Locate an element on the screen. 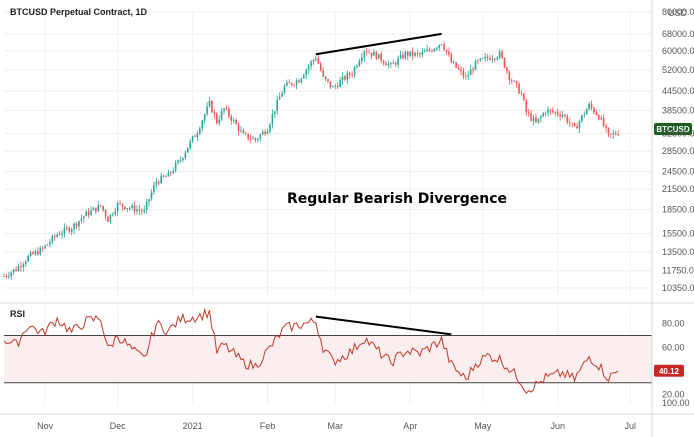 Image resolution: width=694 pixels, height=437 pixels. price-tick-8: 24500.0 is located at coordinates (678, 172).